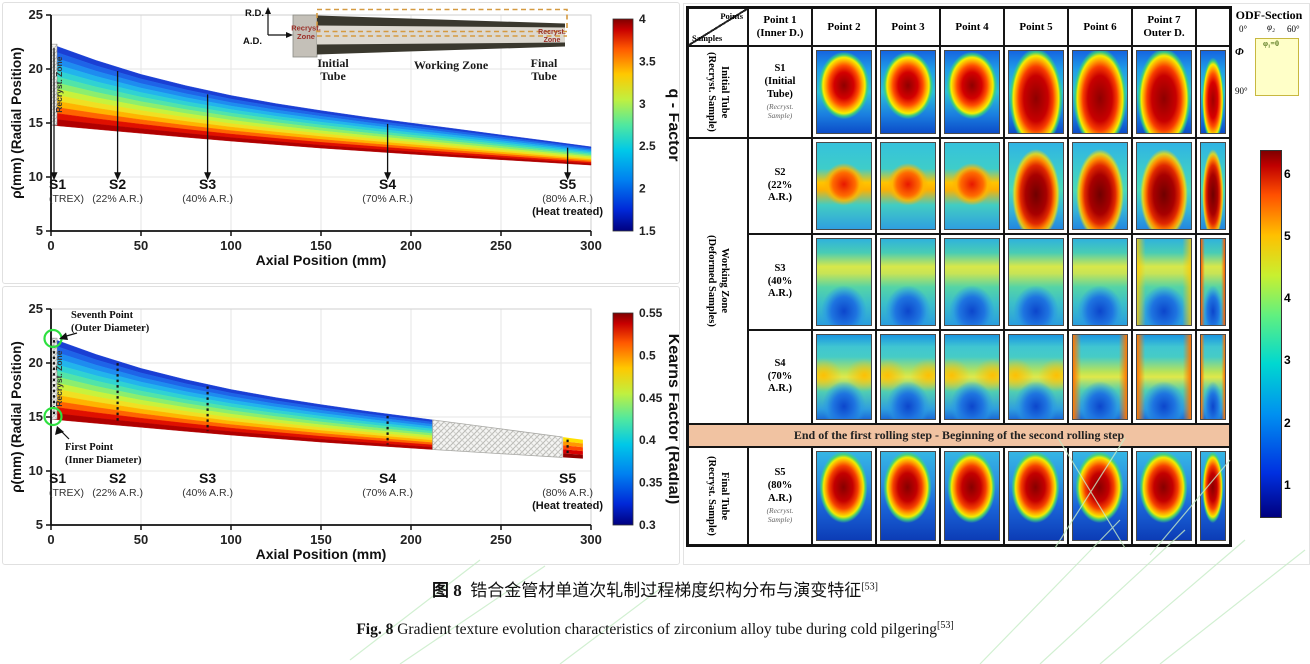 The image size is (1310, 664). I want to click on odf-map-s4-p3, so click(972, 377).